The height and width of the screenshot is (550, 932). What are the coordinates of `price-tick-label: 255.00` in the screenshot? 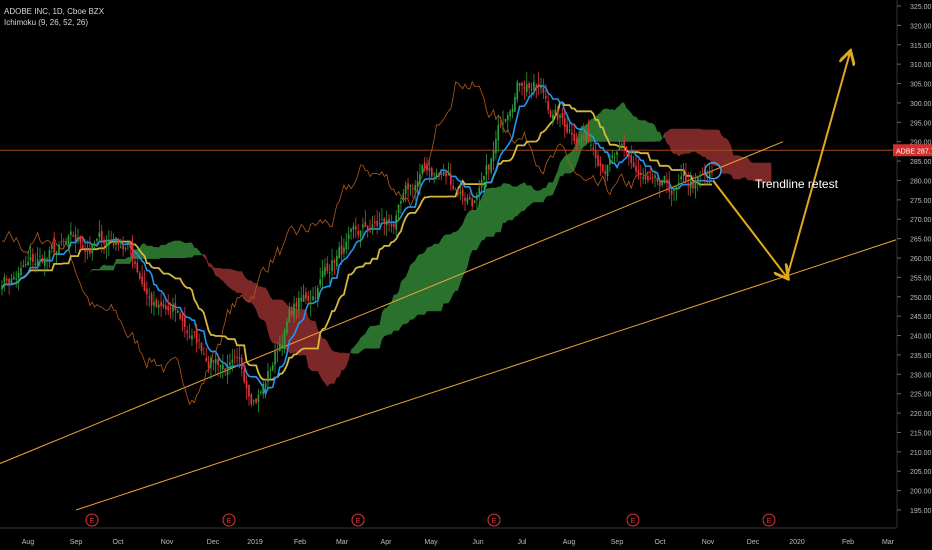 It's located at (921, 278).